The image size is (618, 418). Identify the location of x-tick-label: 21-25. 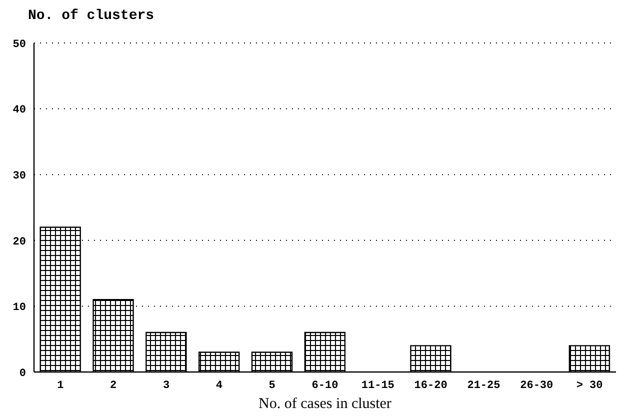
(484, 386).